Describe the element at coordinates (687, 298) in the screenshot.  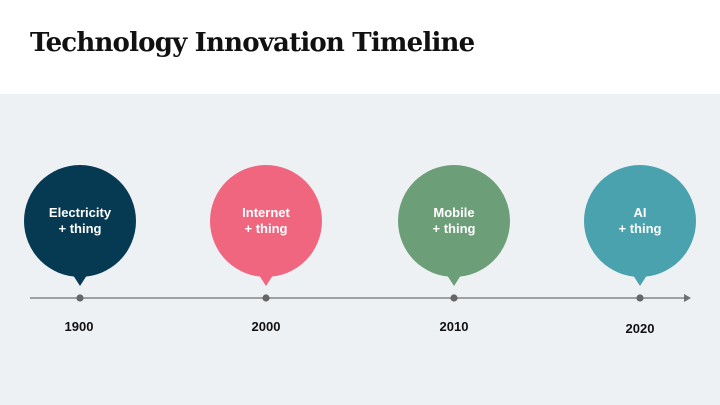
I see `timeline-arrowhead` at that location.